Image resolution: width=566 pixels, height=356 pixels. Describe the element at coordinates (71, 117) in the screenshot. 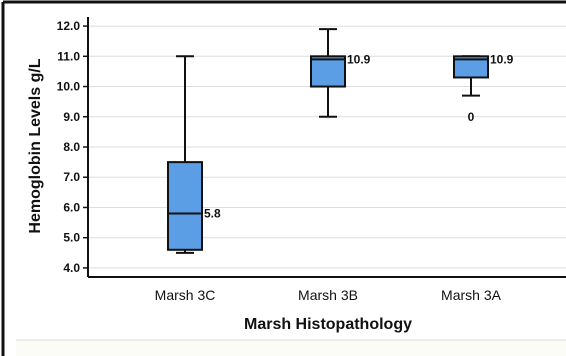

I see `y-tick-label: 9.0` at that location.